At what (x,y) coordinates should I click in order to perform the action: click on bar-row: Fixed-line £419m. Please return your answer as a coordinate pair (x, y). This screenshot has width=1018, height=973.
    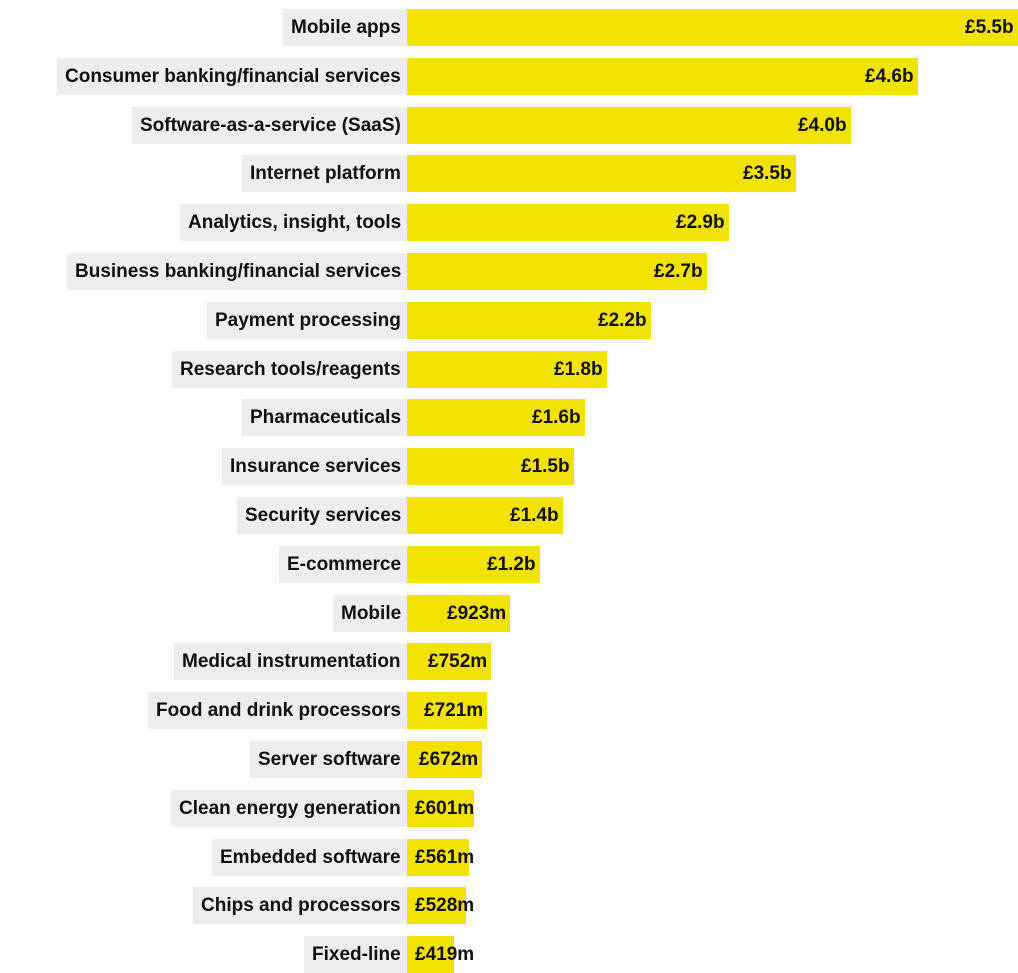
    Looking at the image, I should click on (509, 954).